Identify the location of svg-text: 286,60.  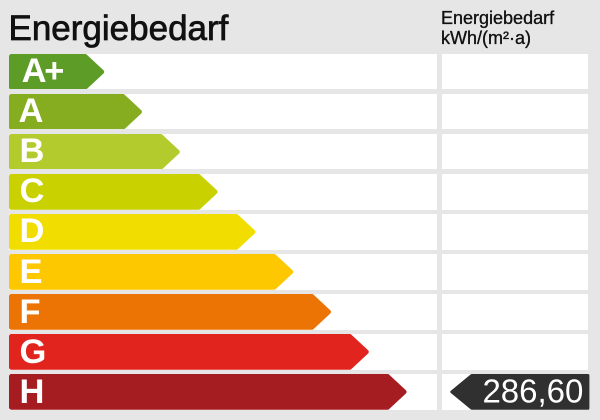
(533, 392).